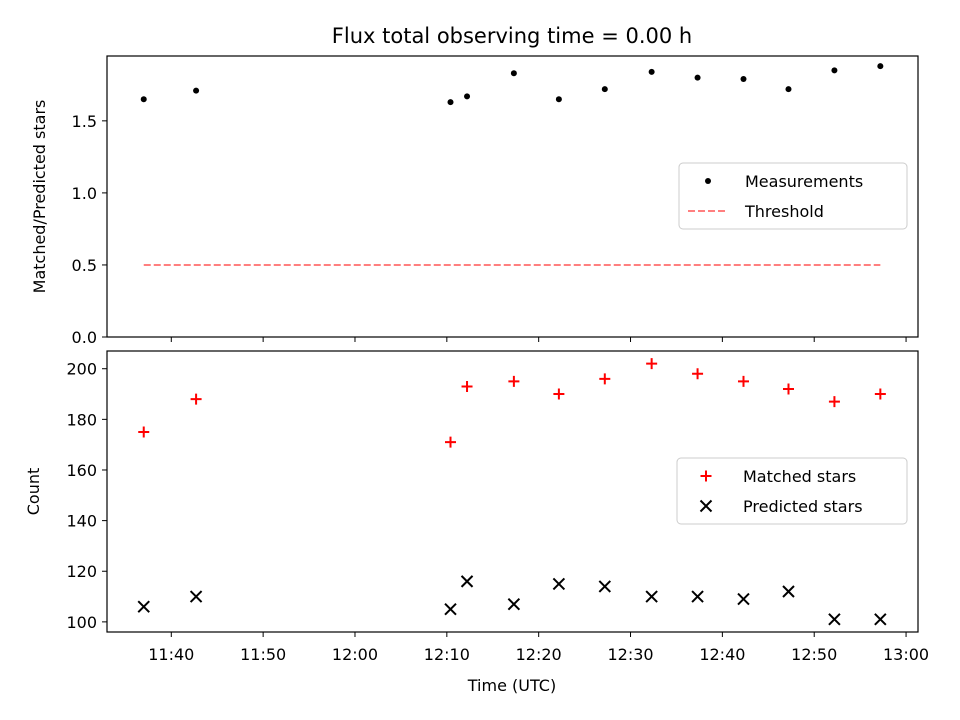  Describe the element at coordinates (803, 506) in the screenshot. I see `legend-label: Predicted stars` at that location.